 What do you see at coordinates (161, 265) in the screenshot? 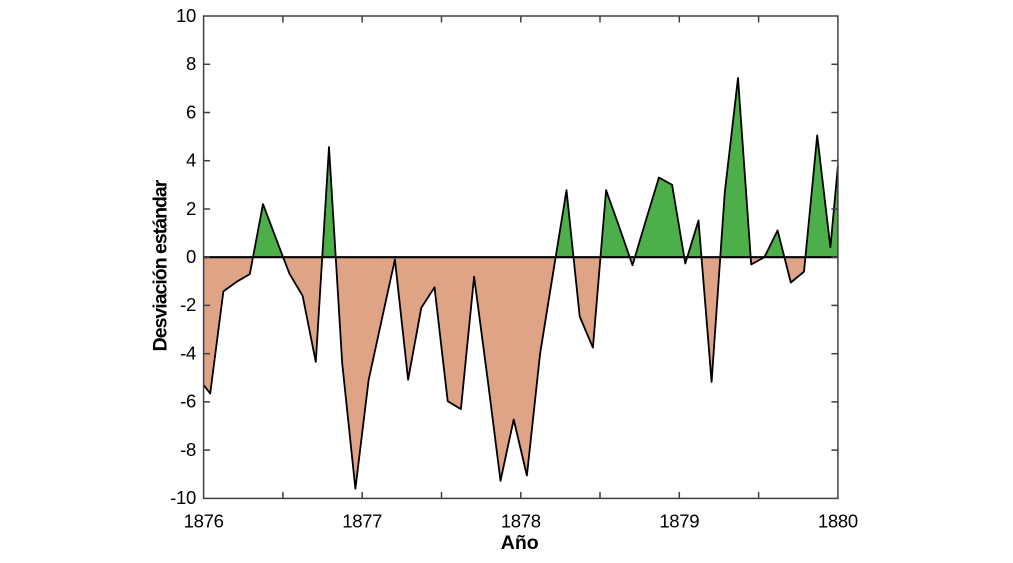
I see `svg-text: Desviación estándar` at bounding box center [161, 265].